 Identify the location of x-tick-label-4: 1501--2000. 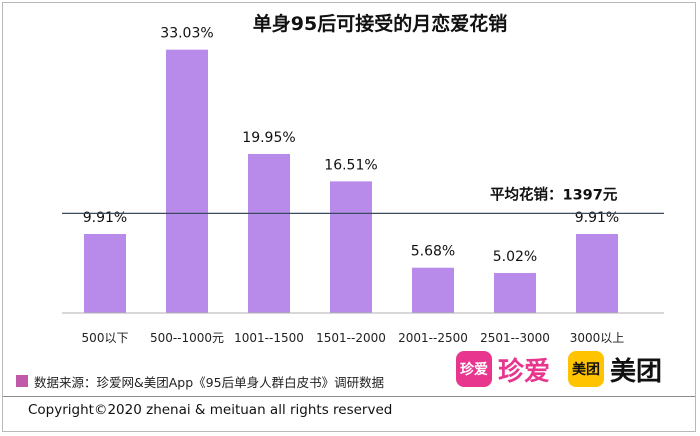
(351, 338).